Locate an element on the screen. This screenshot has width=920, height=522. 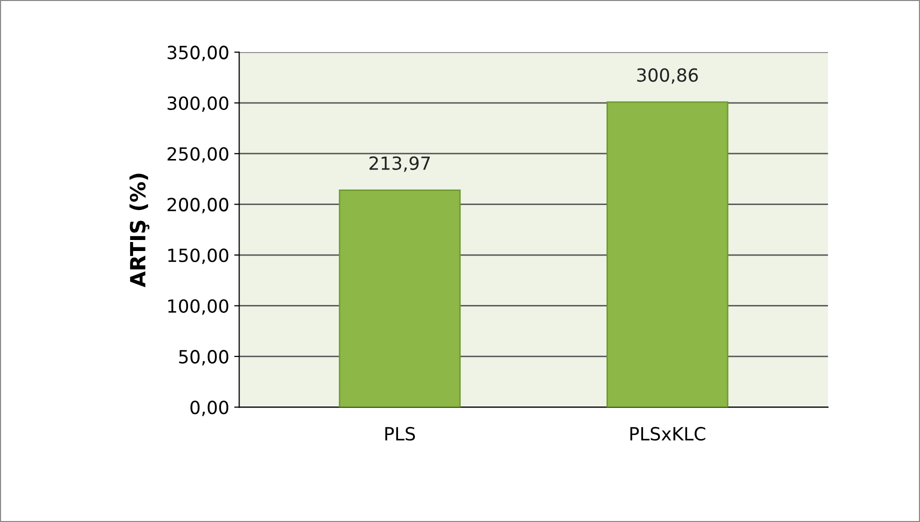
data-label: 300,86 is located at coordinates (667, 76).